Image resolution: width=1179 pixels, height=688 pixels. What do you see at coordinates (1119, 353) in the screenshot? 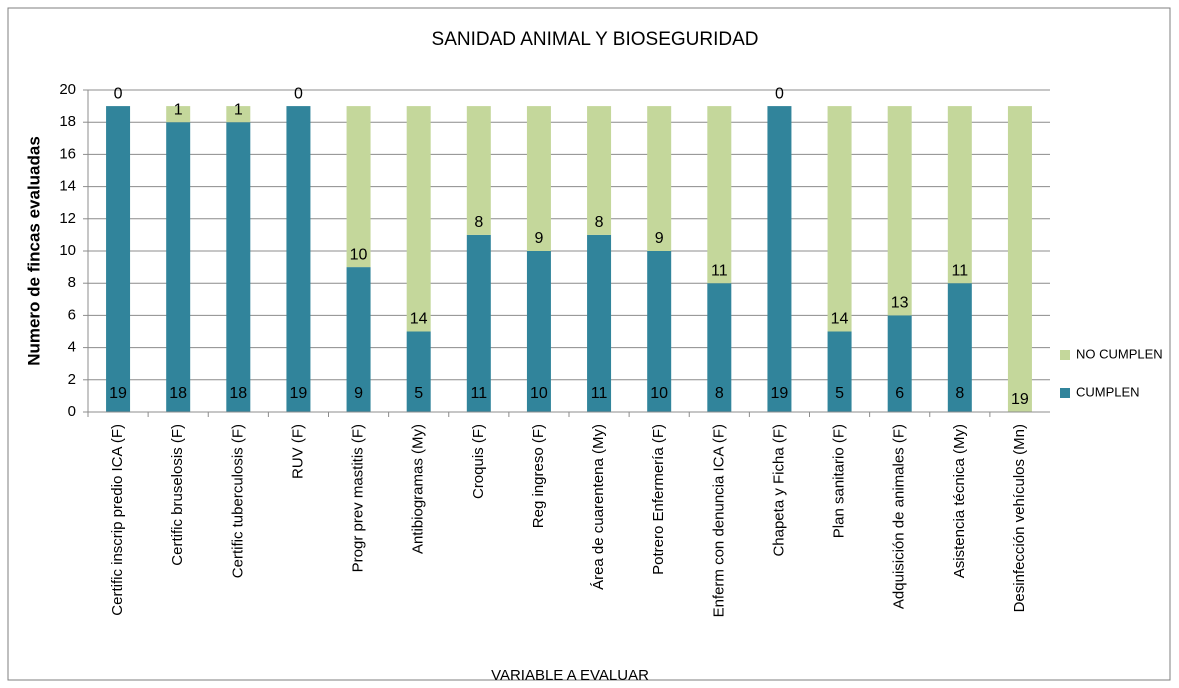
I see `legend-label: NO CUMPLEN` at bounding box center [1119, 353].